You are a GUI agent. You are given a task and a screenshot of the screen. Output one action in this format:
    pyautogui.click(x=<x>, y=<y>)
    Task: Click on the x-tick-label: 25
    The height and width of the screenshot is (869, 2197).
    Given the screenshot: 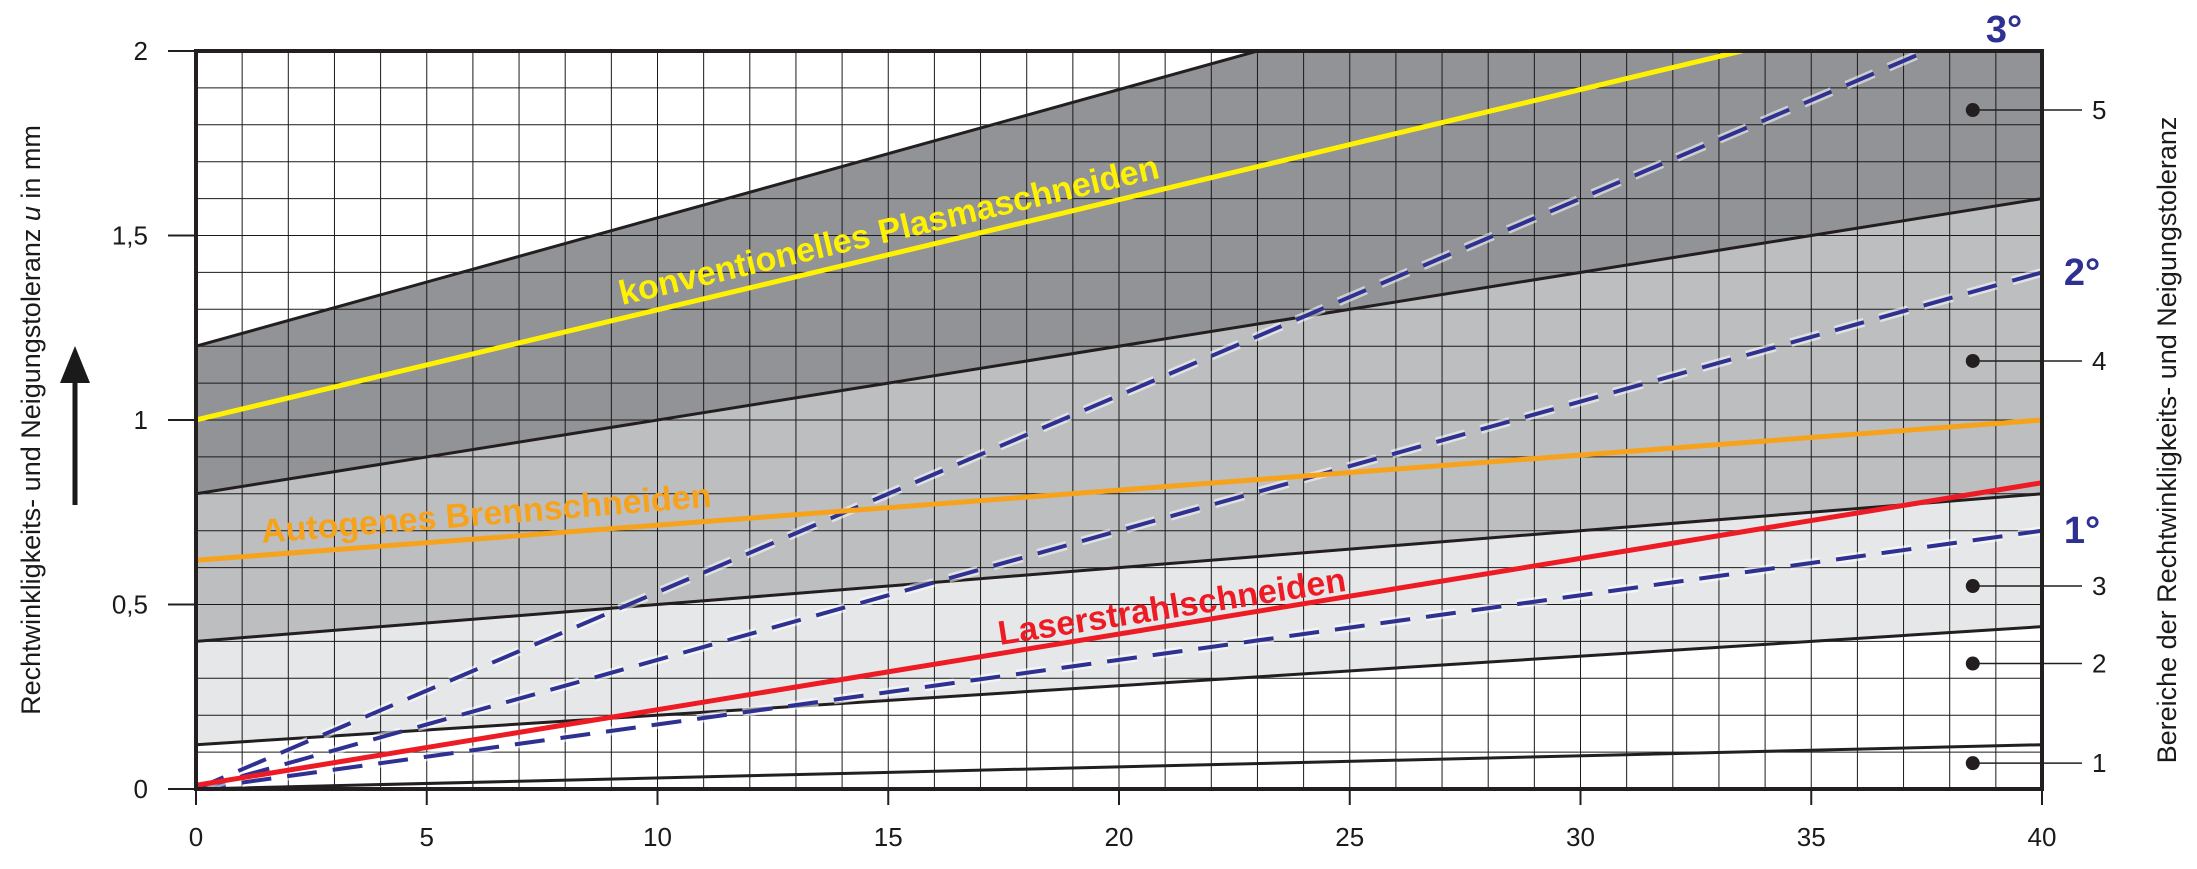 What is the action you would take?
    pyautogui.click(x=1349, y=837)
    